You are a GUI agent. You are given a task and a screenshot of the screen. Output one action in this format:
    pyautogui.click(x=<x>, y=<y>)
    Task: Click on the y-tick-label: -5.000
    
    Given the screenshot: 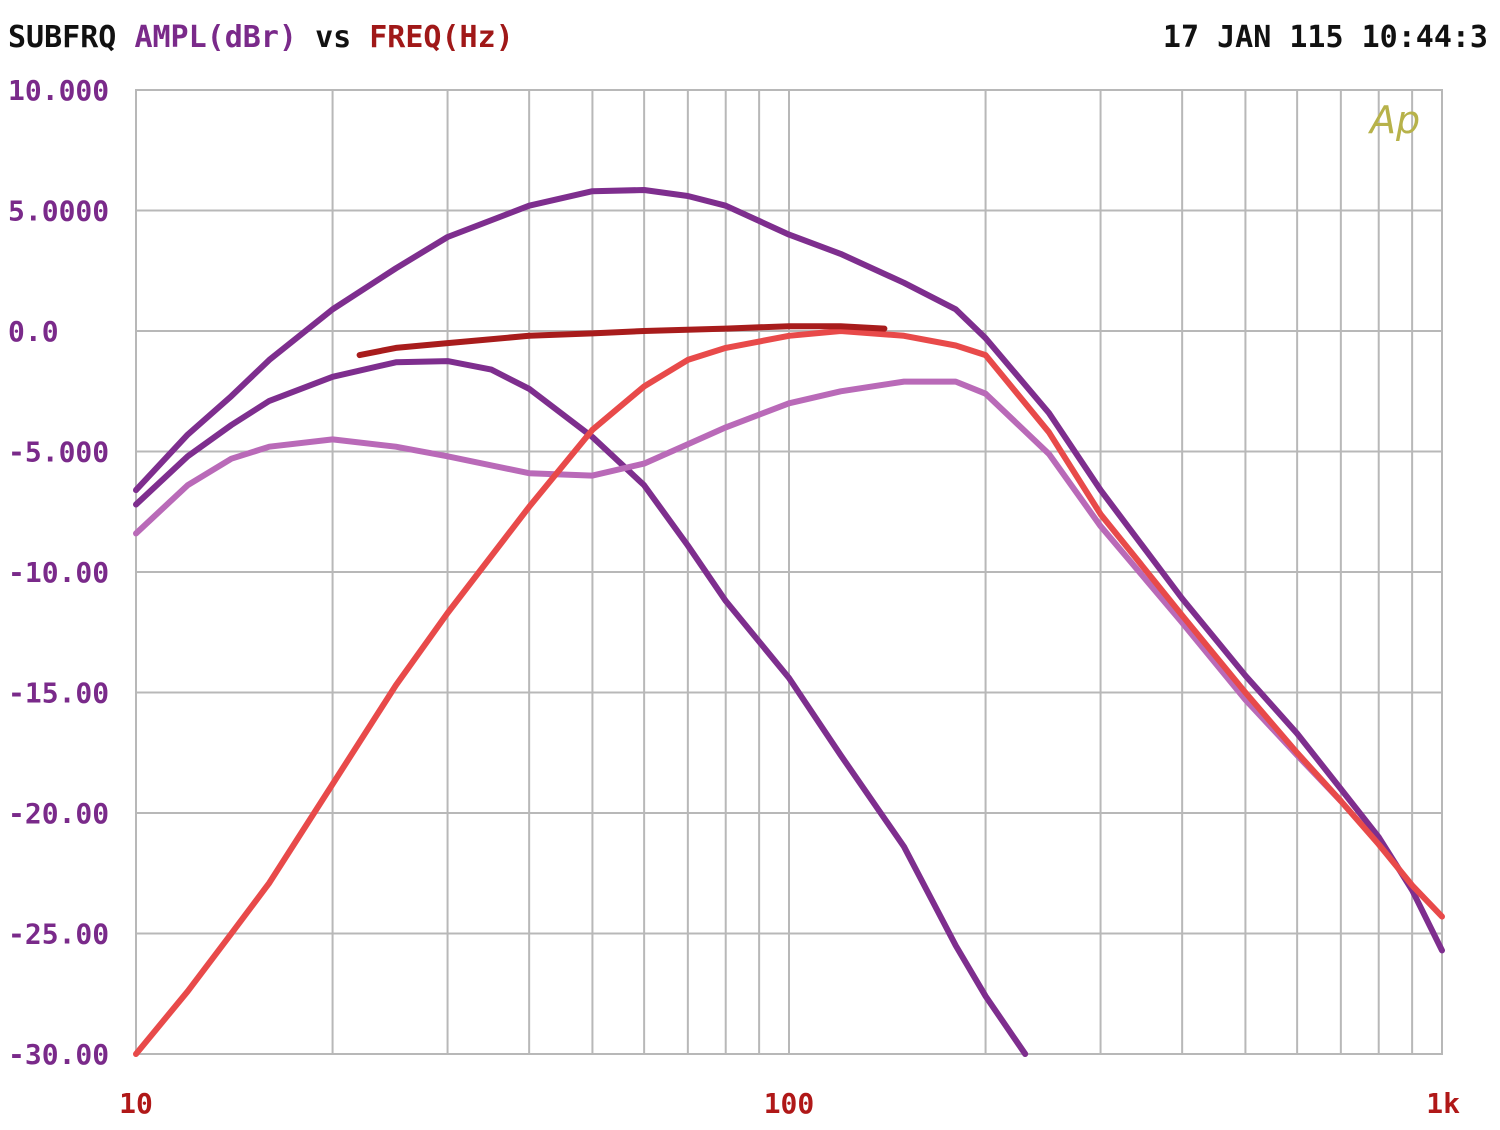 What is the action you would take?
    pyautogui.click(x=58, y=452)
    